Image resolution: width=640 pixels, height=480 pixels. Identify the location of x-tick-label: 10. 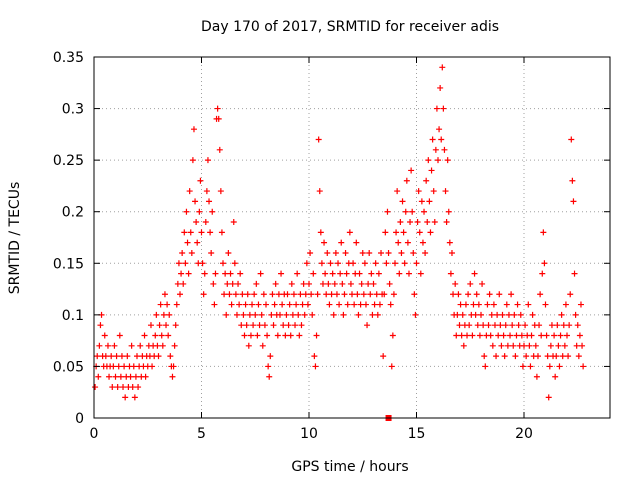
(309, 434).